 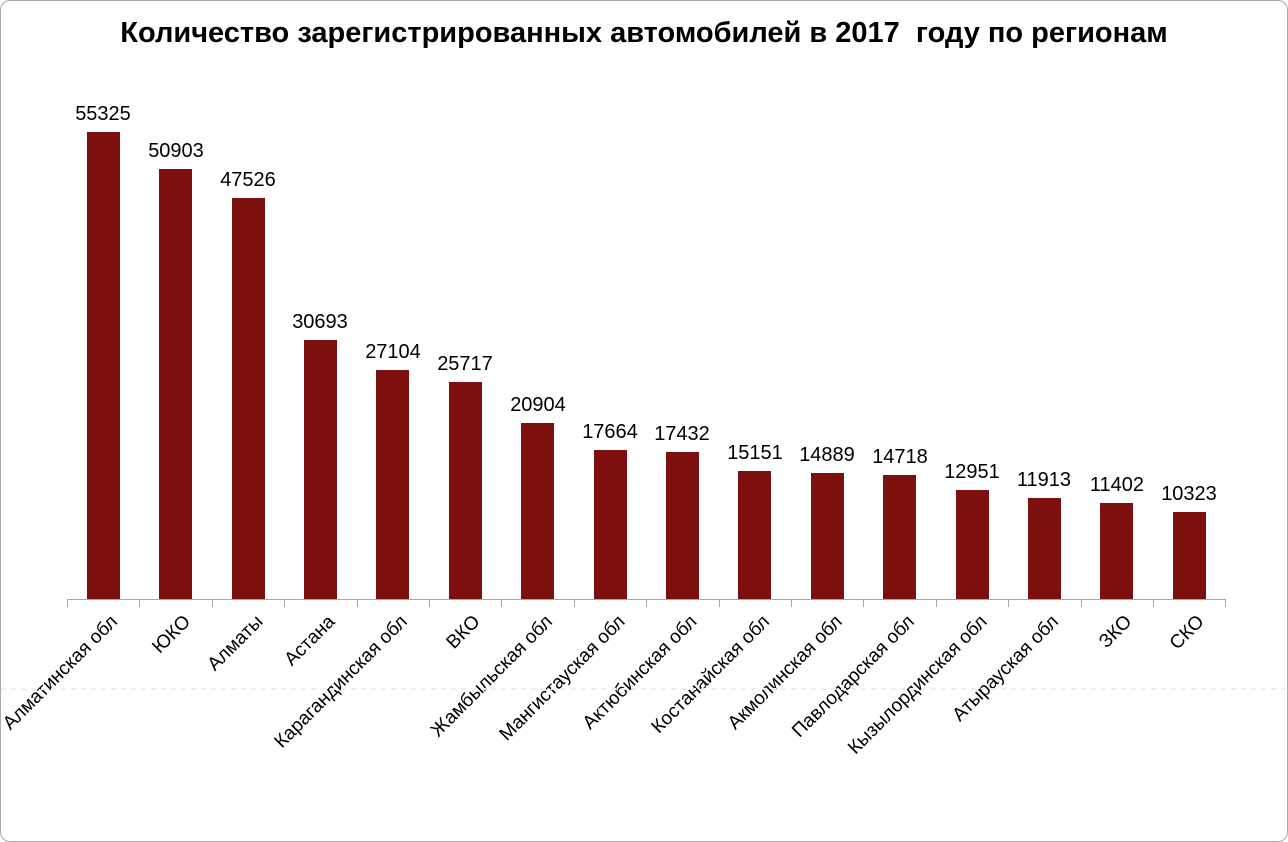 What do you see at coordinates (393, 352) in the screenshot?
I see `value-label-5: 27104` at bounding box center [393, 352].